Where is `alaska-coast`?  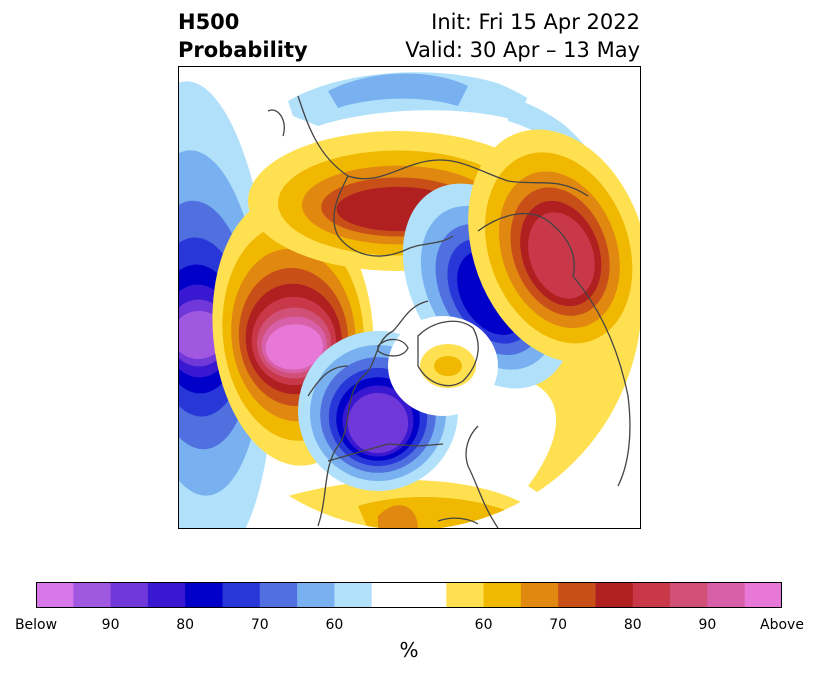 alaska-coast is located at coordinates (328, 381).